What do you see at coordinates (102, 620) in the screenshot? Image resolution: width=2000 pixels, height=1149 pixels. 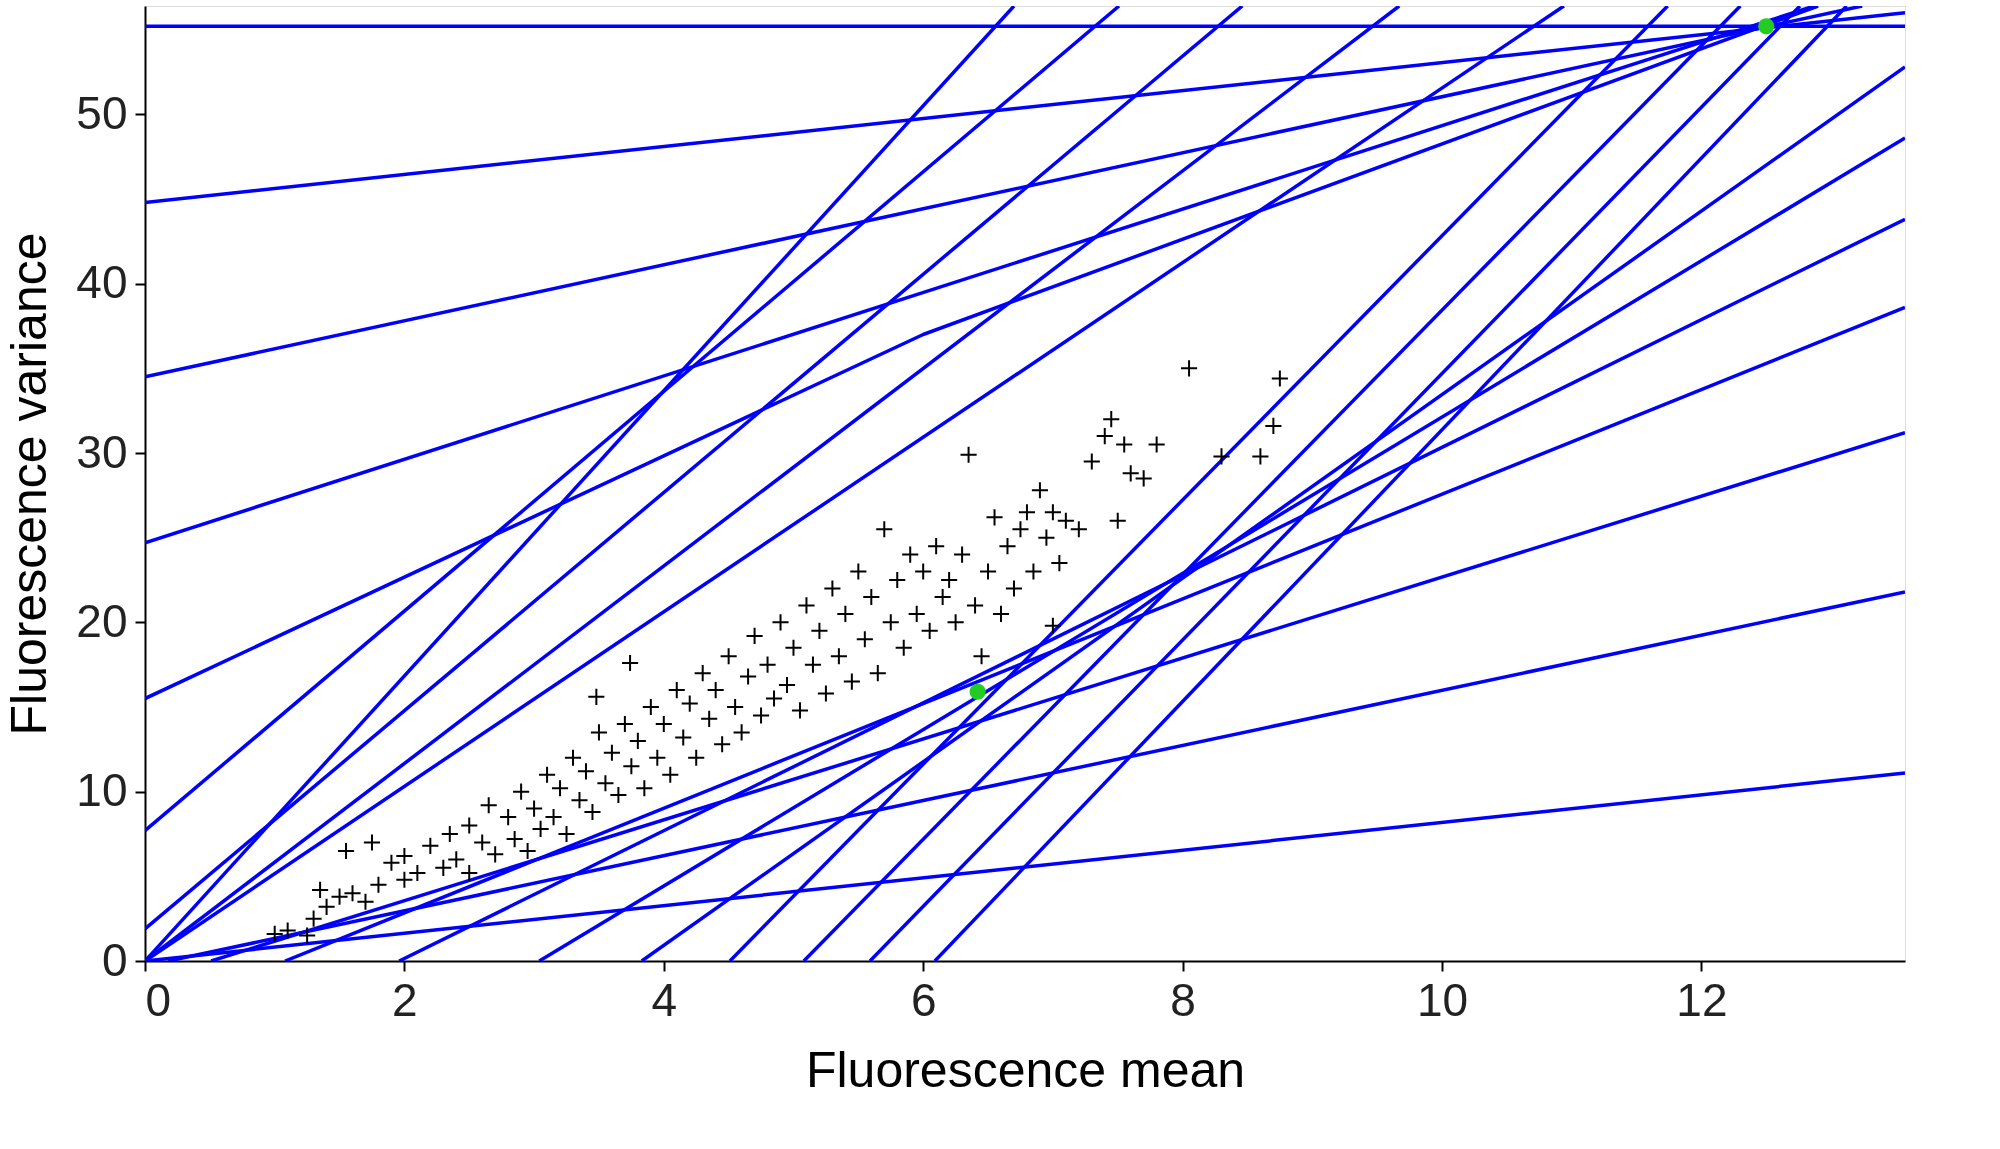 I see `y-tick-label: 20` at bounding box center [102, 620].